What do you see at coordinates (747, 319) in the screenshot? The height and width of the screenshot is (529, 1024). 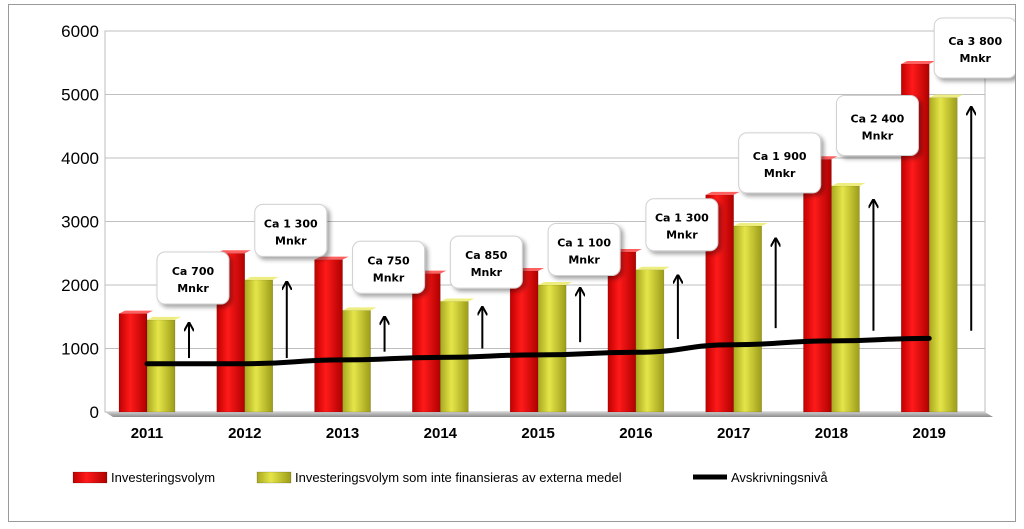 I see `bar-ej-externt-finansierad-2017` at bounding box center [747, 319].